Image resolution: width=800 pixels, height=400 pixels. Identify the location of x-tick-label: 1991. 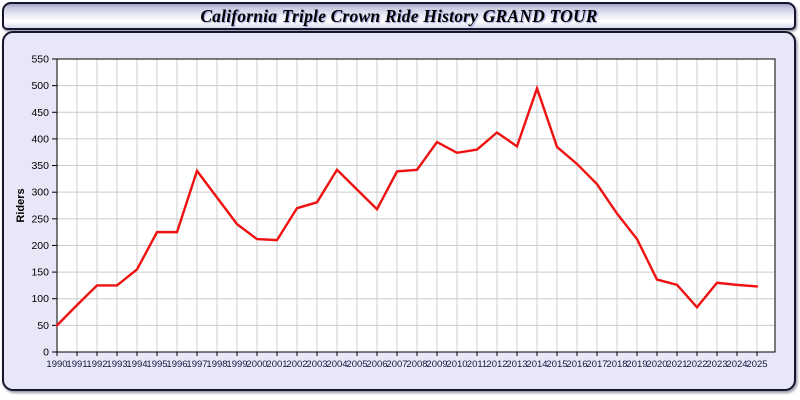
(76, 364).